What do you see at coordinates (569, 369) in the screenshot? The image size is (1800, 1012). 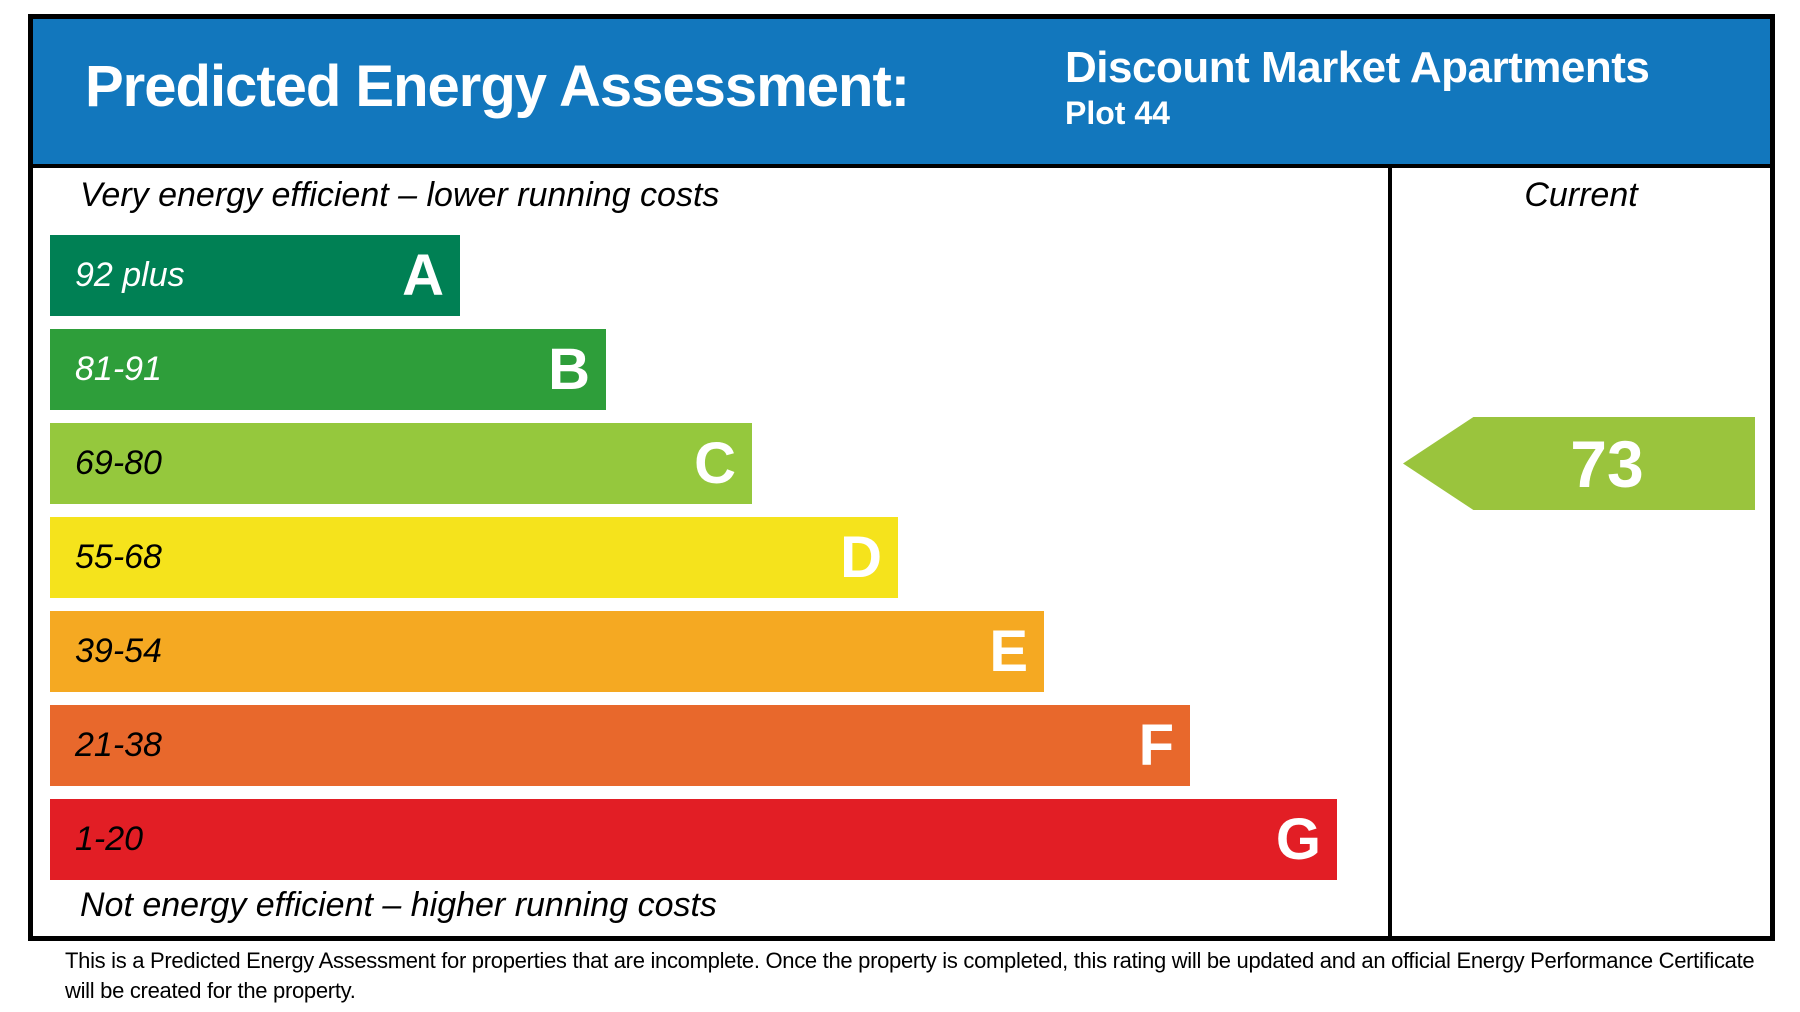 I see `band-letter: B` at bounding box center [569, 369].